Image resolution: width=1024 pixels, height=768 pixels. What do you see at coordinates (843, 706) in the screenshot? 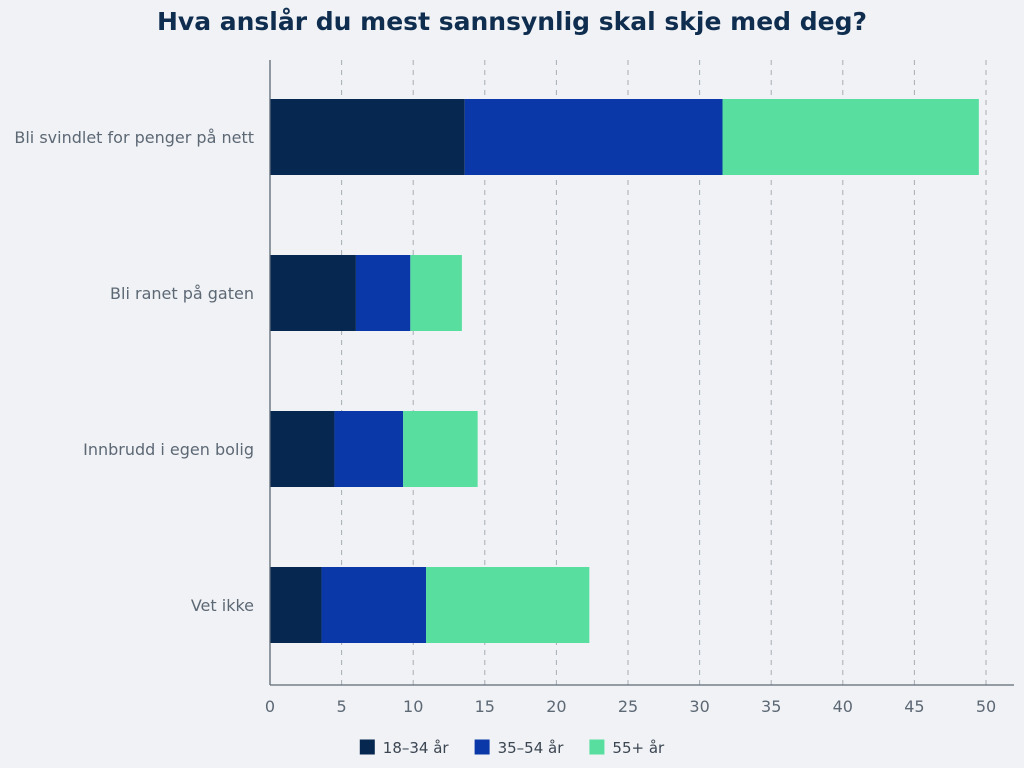
I see `x-tick-label: 40` at bounding box center [843, 706].